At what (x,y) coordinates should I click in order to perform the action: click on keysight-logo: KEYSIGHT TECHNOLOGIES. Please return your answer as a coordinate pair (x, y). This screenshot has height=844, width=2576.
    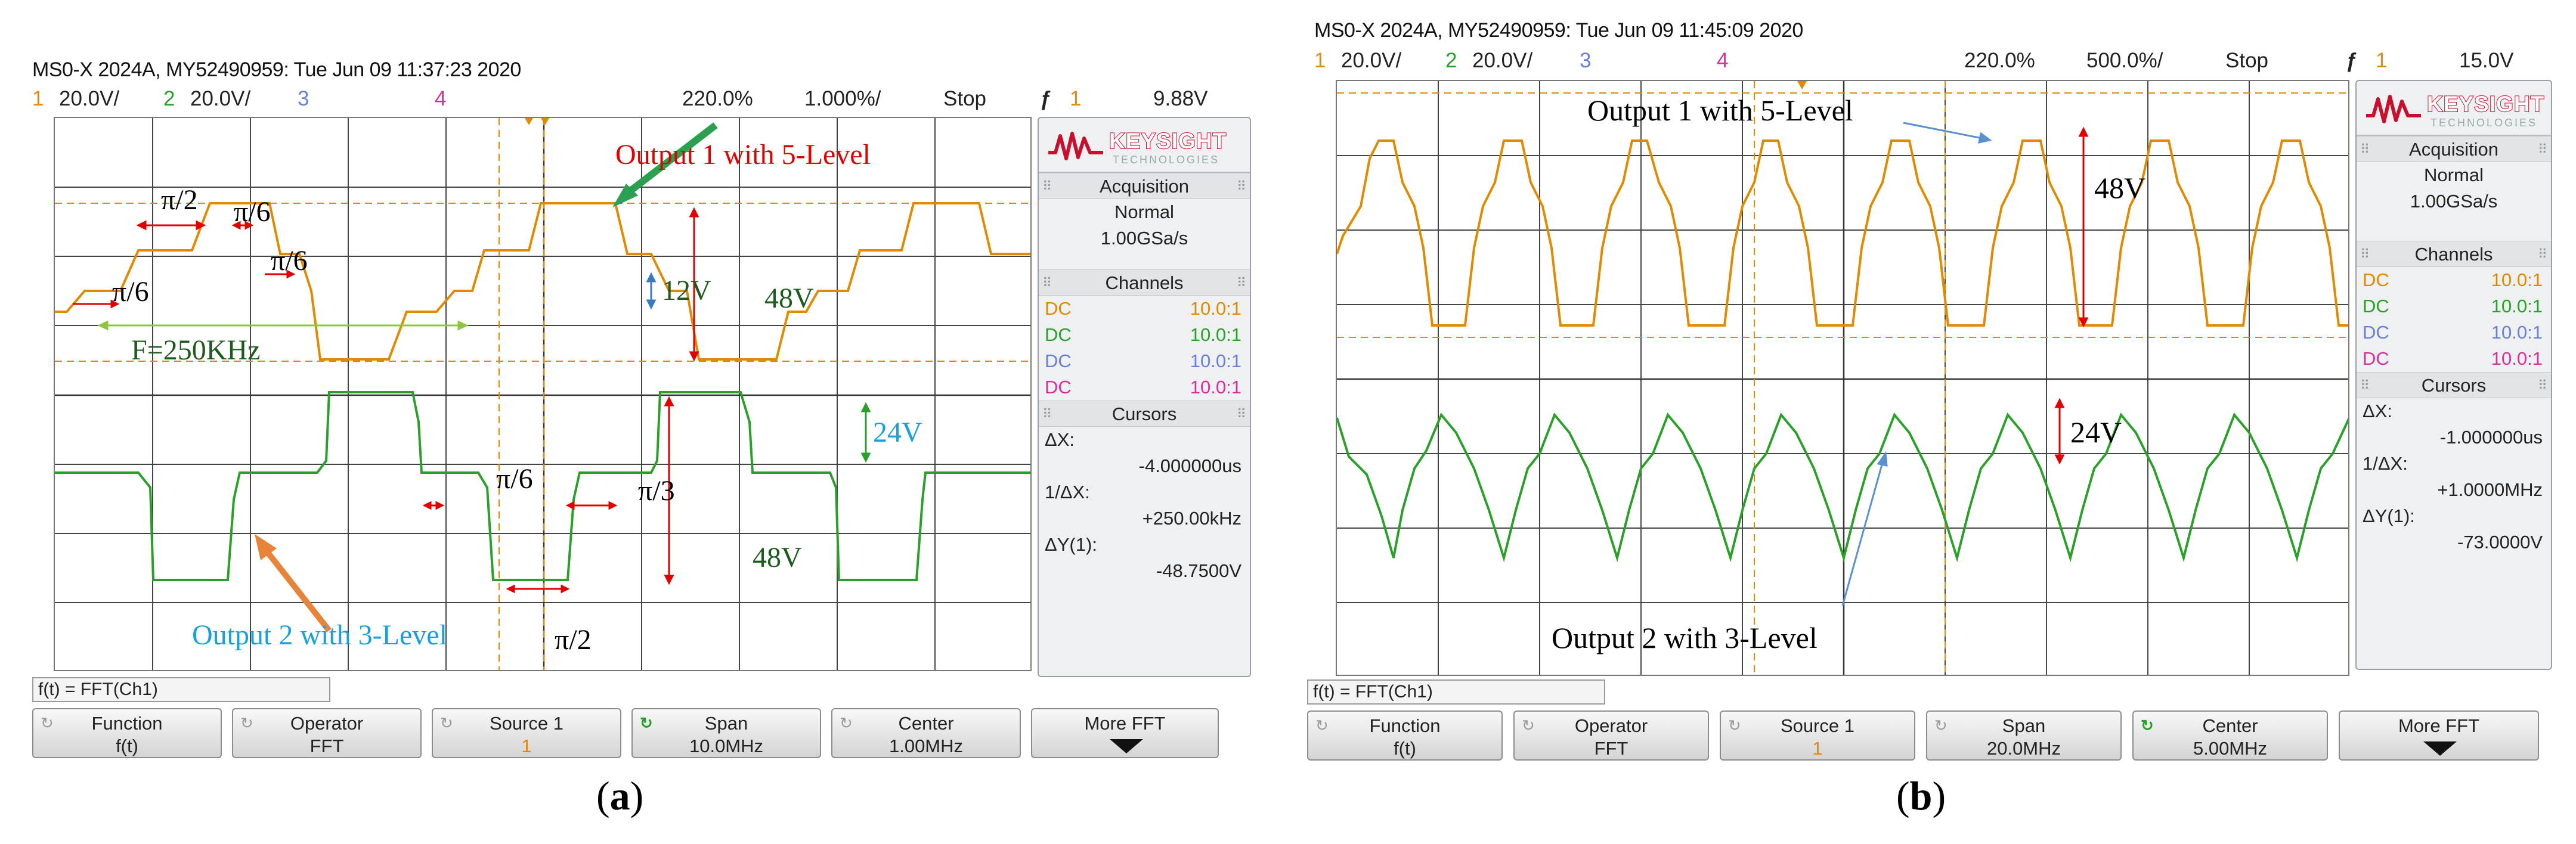
    Looking at the image, I should click on (2454, 108).